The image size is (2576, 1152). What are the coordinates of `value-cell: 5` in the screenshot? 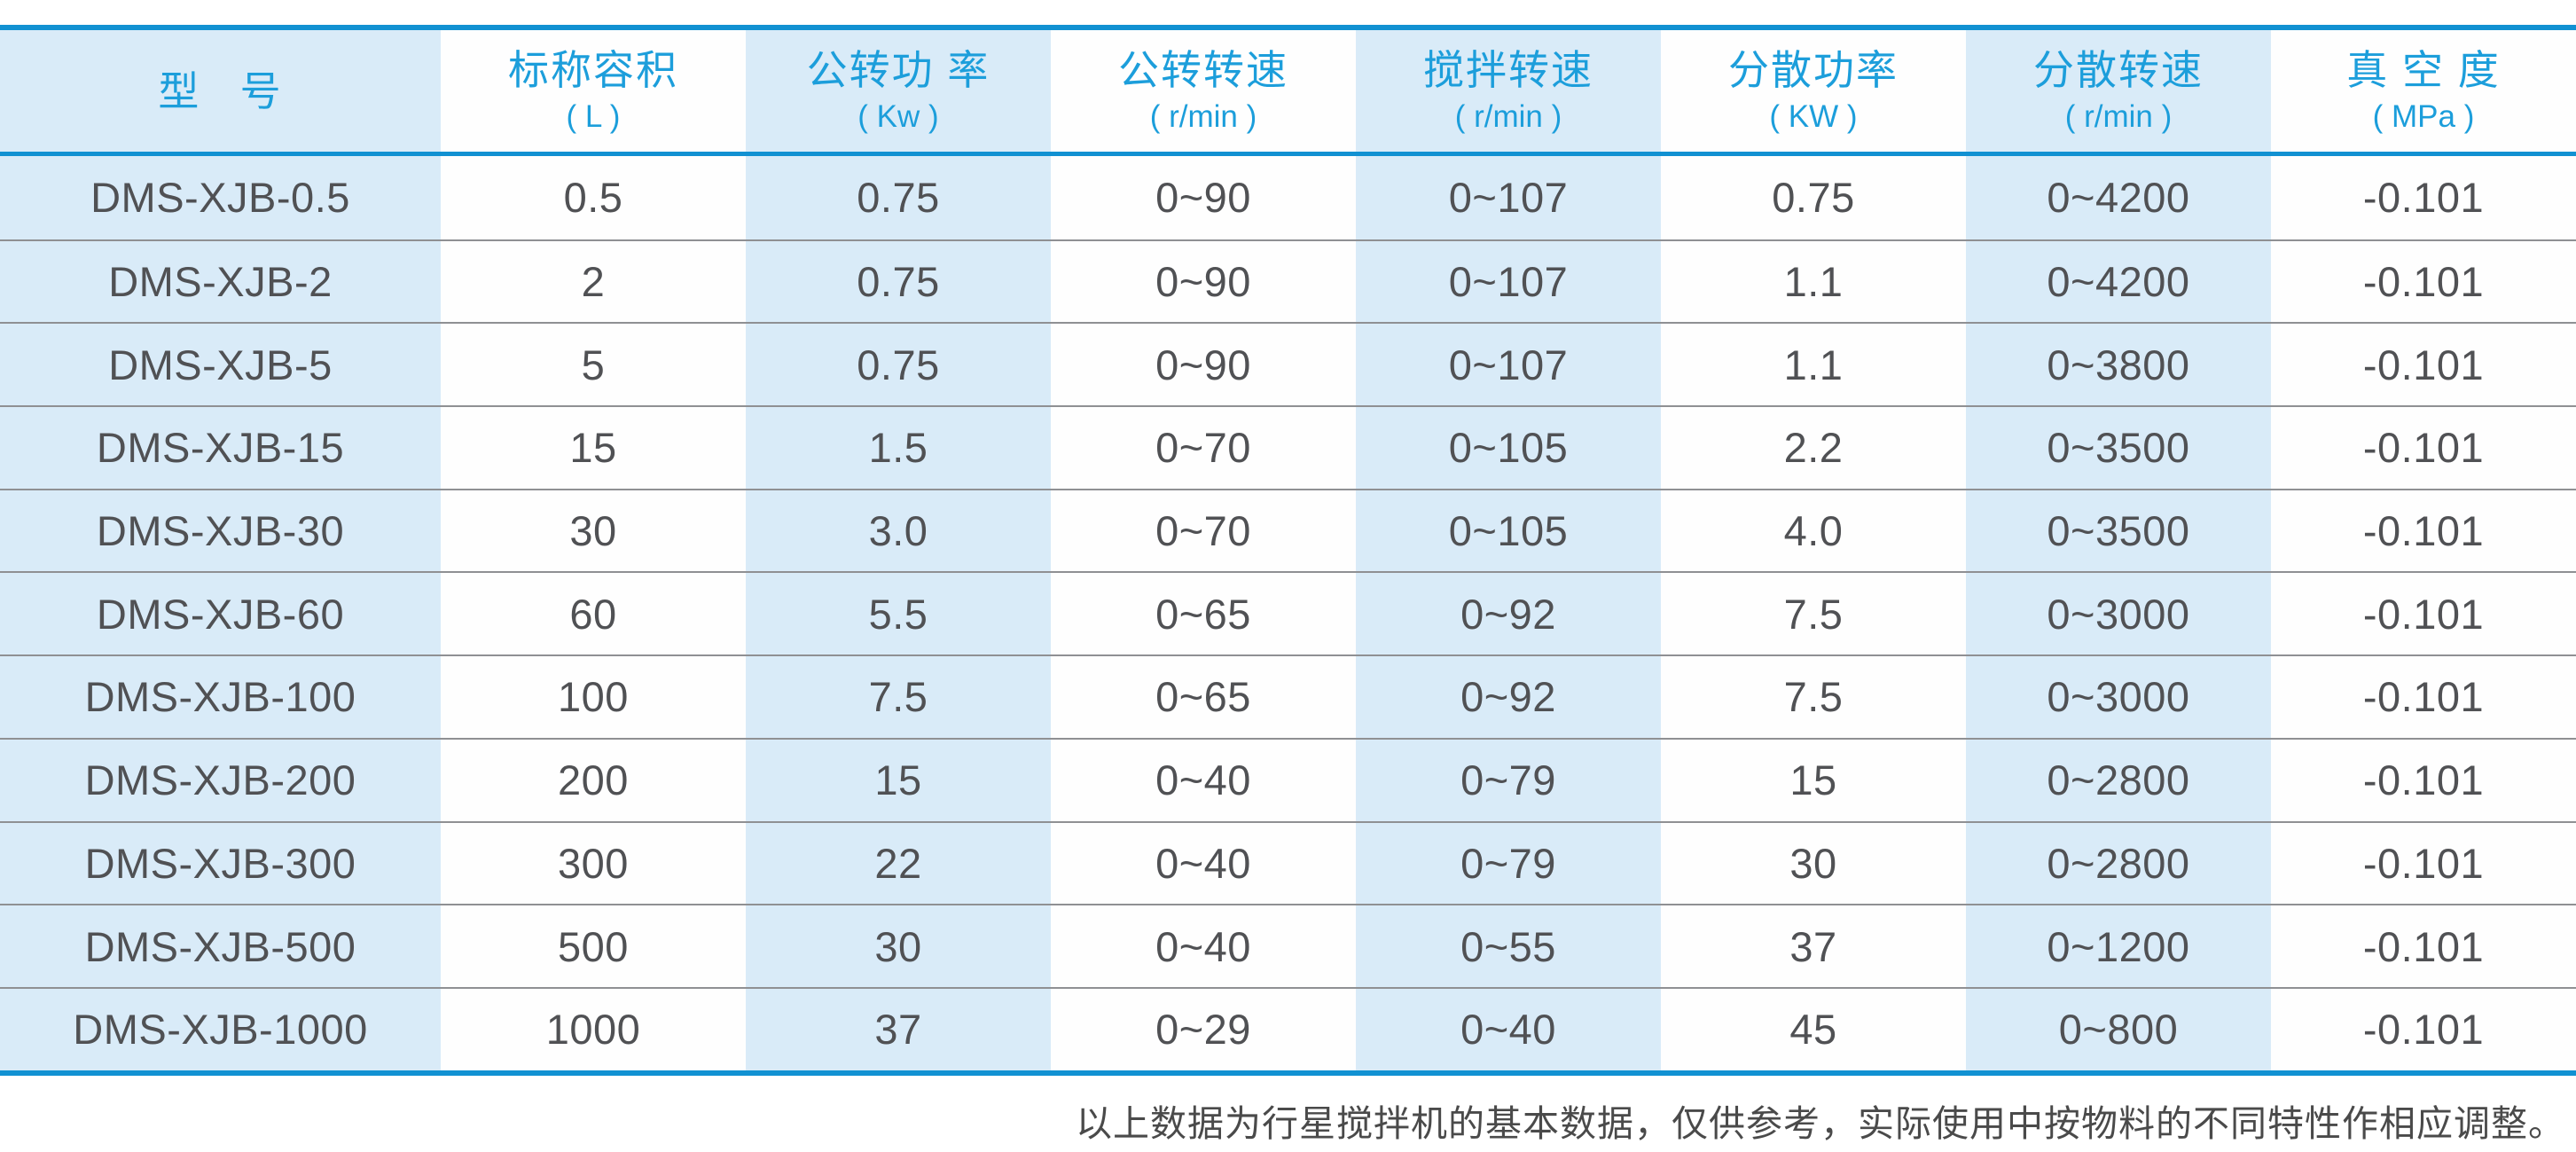 It's located at (593, 364).